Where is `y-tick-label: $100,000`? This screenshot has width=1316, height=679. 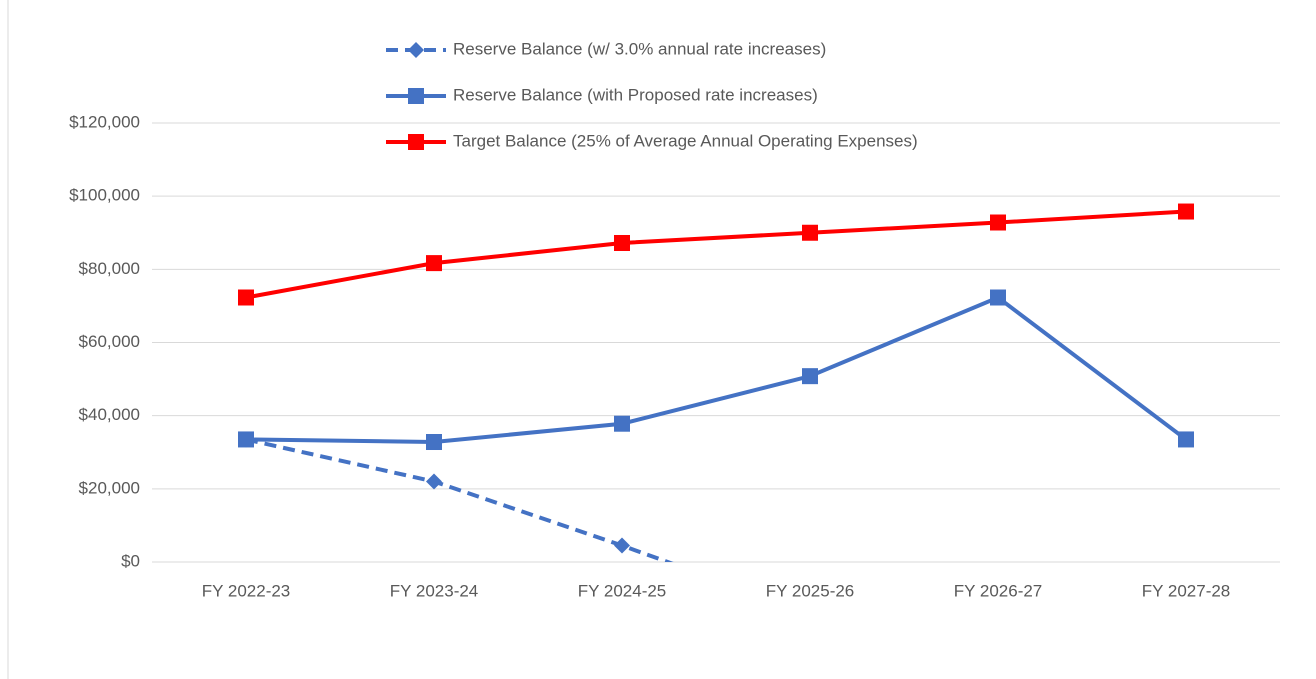 y-tick-label: $100,000 is located at coordinates (104, 195).